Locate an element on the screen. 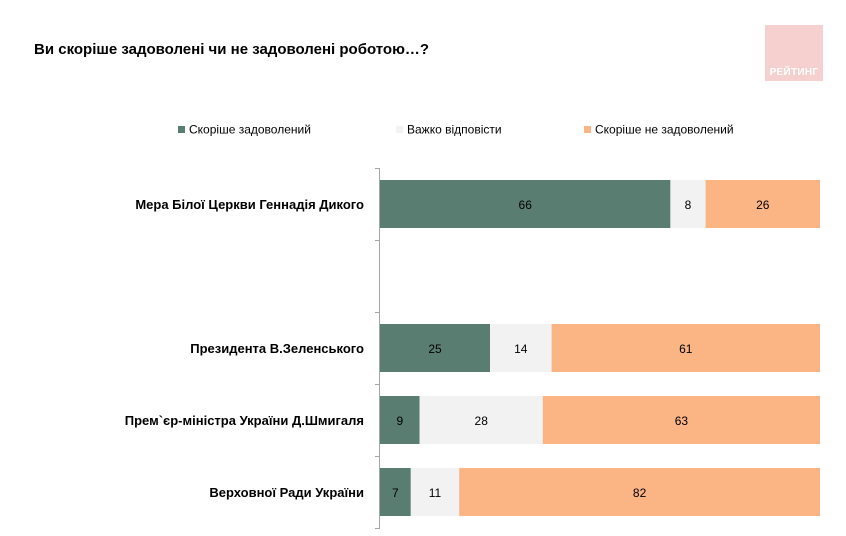 This screenshot has width=846, height=536. data-label: 25 is located at coordinates (435, 349).